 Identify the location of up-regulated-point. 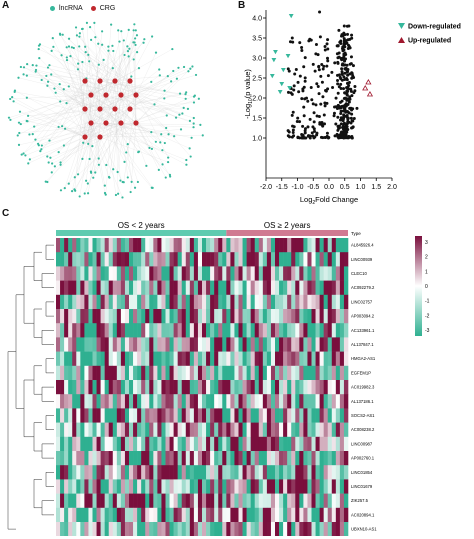
(370, 93).